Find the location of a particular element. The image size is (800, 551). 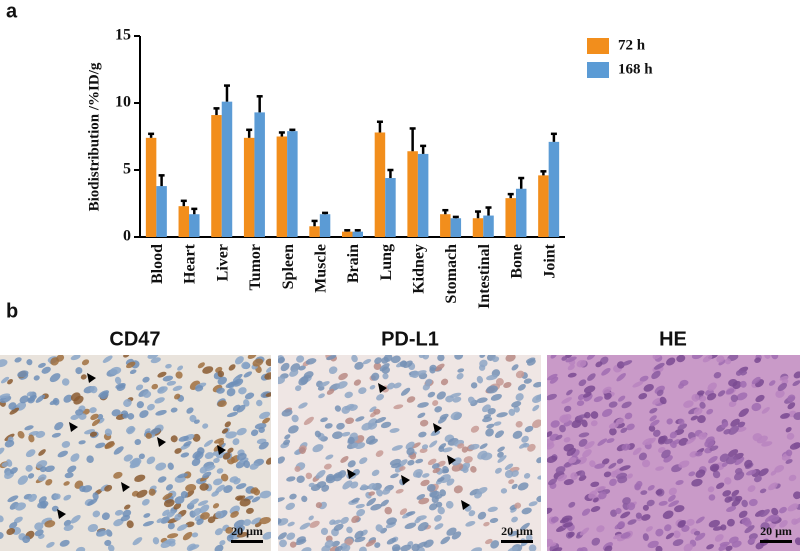

legend-swatch is located at coordinates (598, 70).